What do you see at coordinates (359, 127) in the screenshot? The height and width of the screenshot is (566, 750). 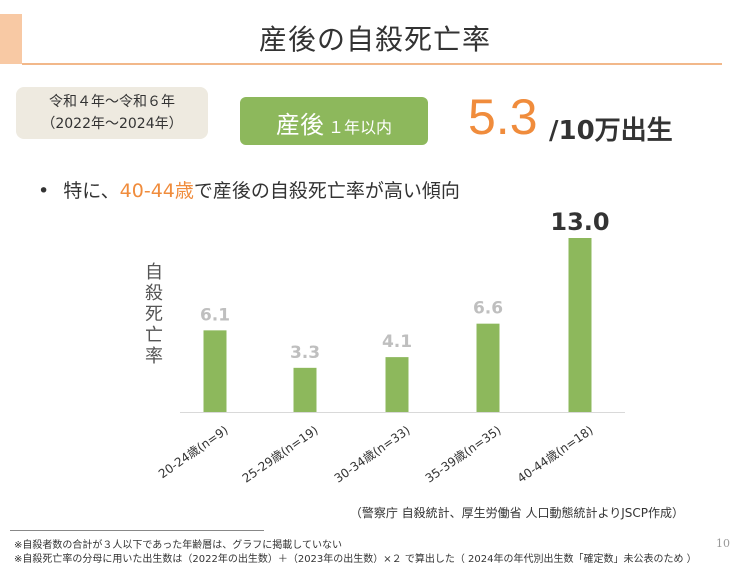 I see `badge-sub-label: １年以内` at bounding box center [359, 127].